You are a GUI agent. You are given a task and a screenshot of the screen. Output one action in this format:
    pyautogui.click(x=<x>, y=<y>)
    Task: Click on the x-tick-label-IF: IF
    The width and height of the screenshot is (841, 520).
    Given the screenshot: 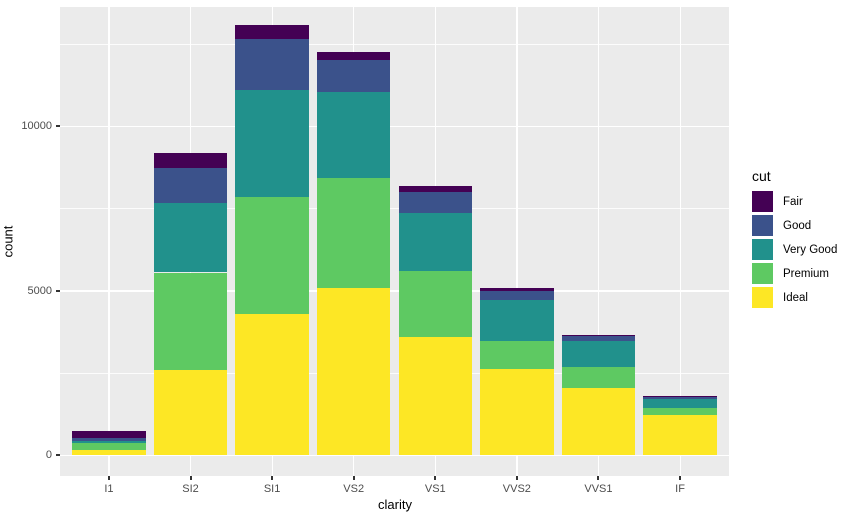 What is the action you would take?
    pyautogui.click(x=680, y=489)
    